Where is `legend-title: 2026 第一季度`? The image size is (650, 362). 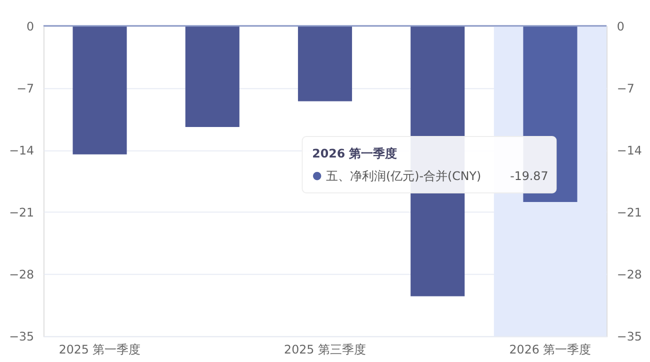 legend-title: 2026 第一季度 is located at coordinates (355, 153).